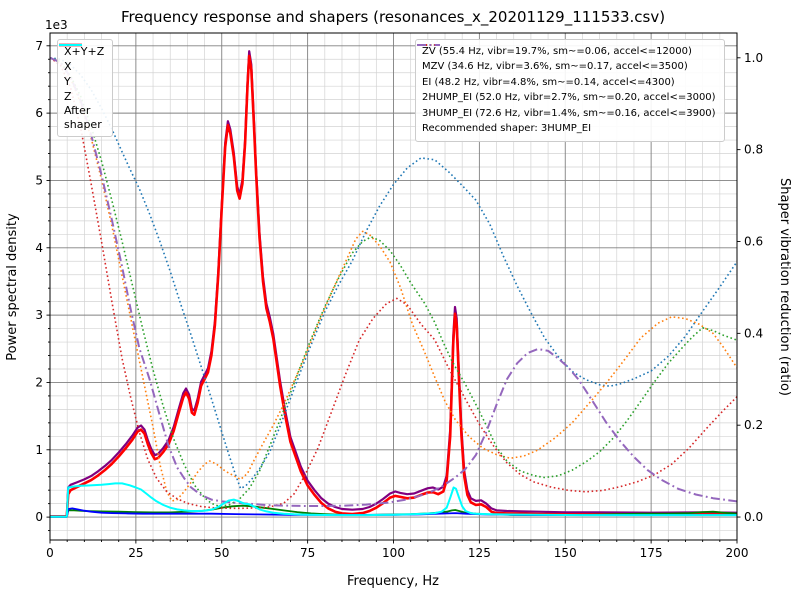 The width and height of the screenshot is (800, 600). What do you see at coordinates (753, 241) in the screenshot?
I see `y-right-tick-label: 0.6` at bounding box center [753, 241].